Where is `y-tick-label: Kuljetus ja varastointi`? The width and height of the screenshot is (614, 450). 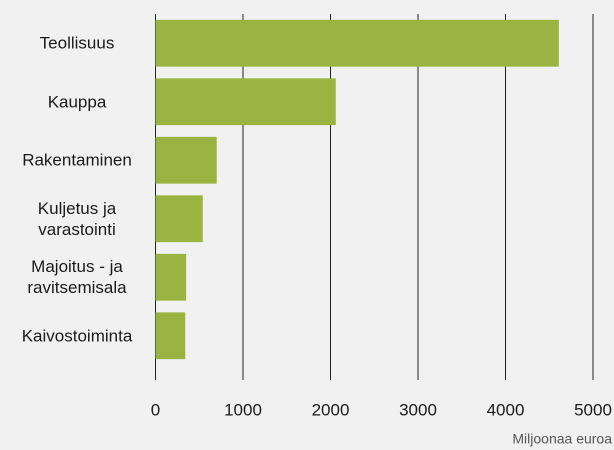 y-tick-label: Kuljetus ja varastointi is located at coordinates (77, 218).